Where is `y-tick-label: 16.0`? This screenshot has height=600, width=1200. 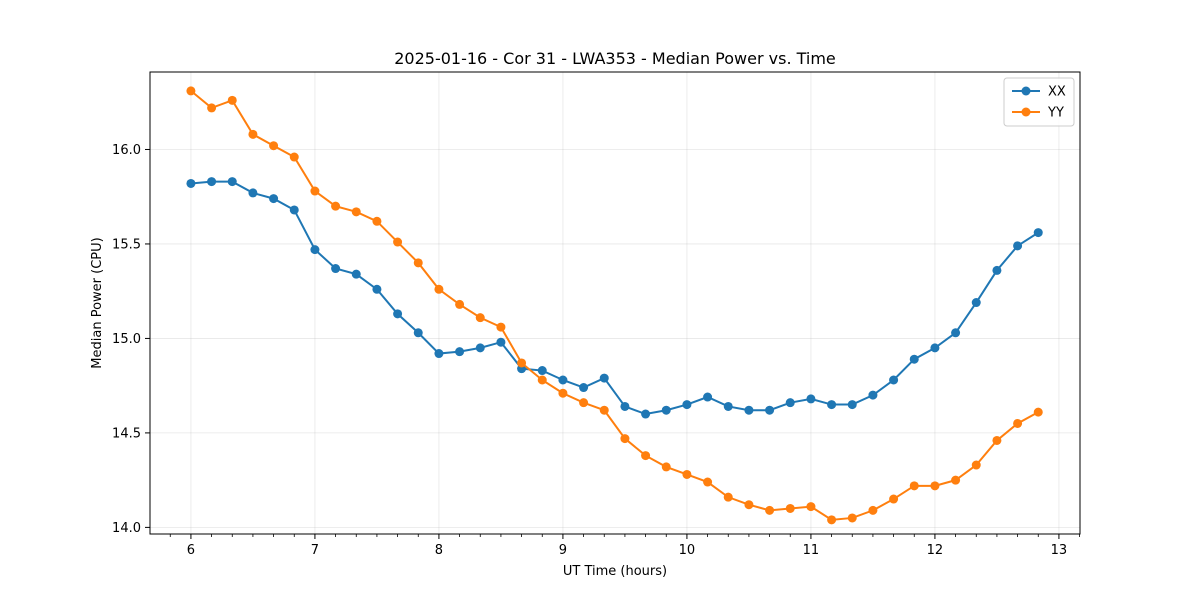
y-tick-label: 16.0 is located at coordinates (126, 150).